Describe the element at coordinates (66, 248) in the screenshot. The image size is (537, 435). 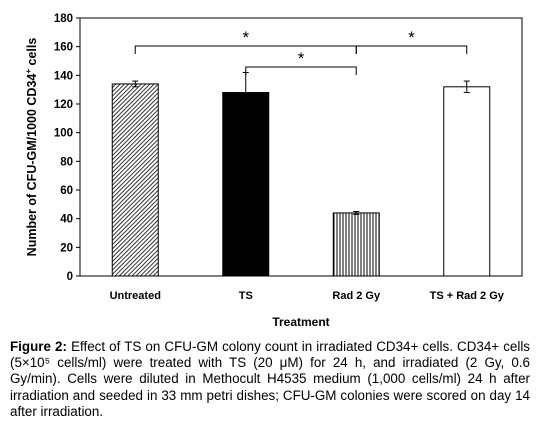
I see `y-tick-label: 20` at that location.